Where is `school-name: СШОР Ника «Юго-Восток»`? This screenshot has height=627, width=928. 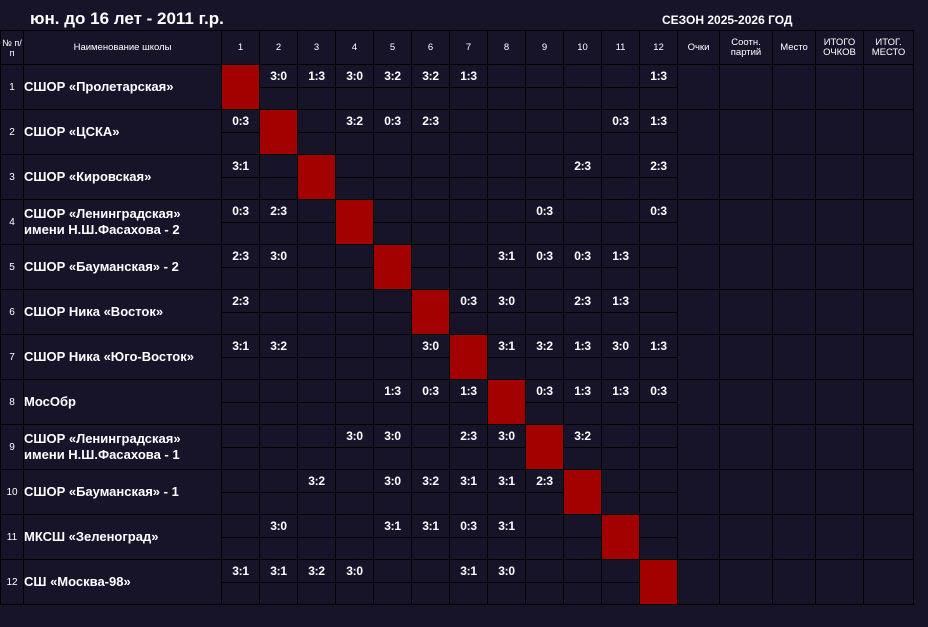 school-name: СШОР Ника «Юго-Восток» is located at coordinates (122, 357).